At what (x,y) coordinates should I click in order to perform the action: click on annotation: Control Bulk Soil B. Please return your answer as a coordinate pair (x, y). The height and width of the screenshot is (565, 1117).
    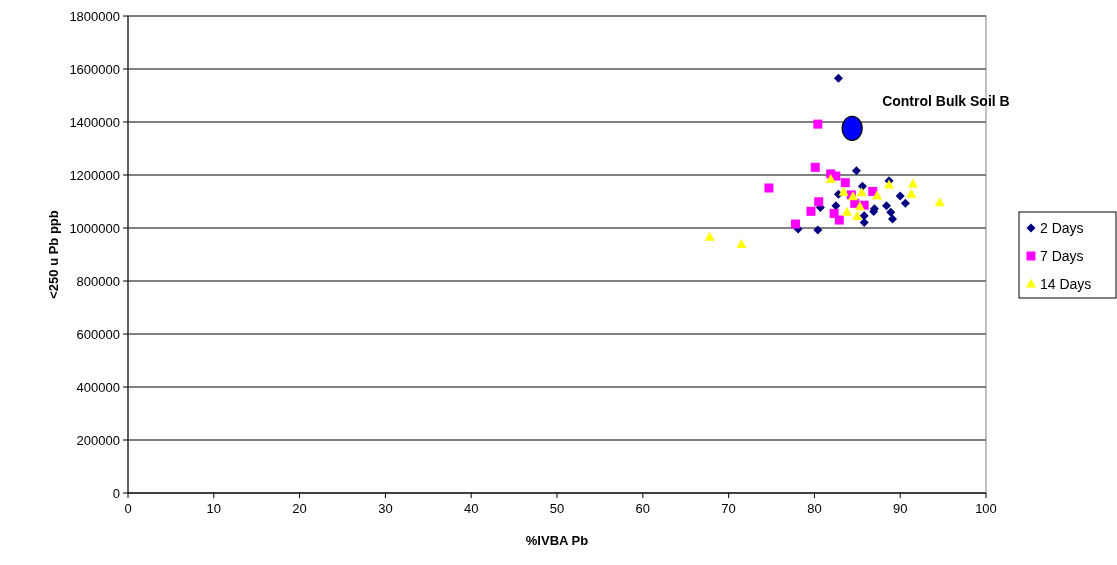
    Looking at the image, I should click on (946, 101).